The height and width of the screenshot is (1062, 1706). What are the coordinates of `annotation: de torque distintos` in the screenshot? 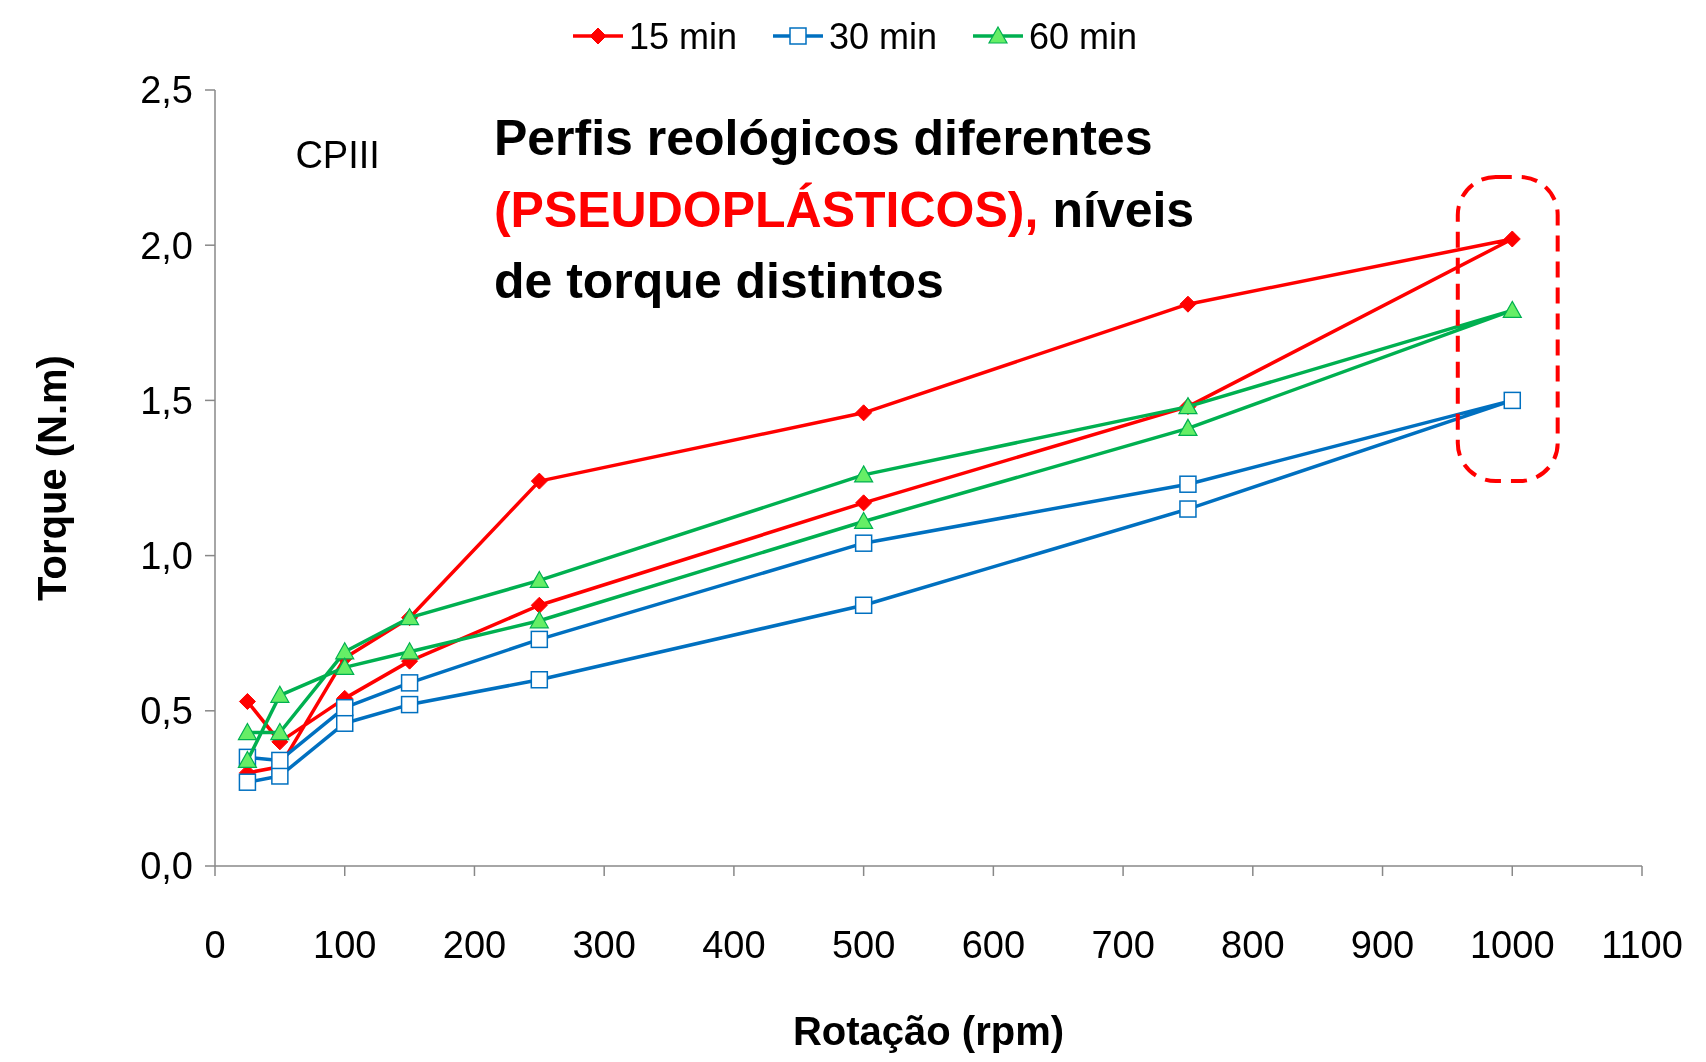 It's located at (718, 280).